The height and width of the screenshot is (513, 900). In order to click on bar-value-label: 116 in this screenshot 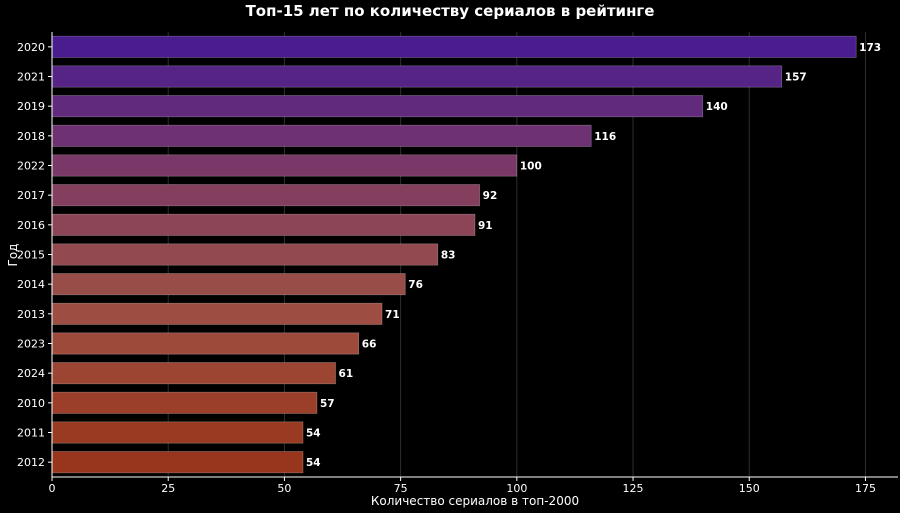, I will do `click(605, 137)`.